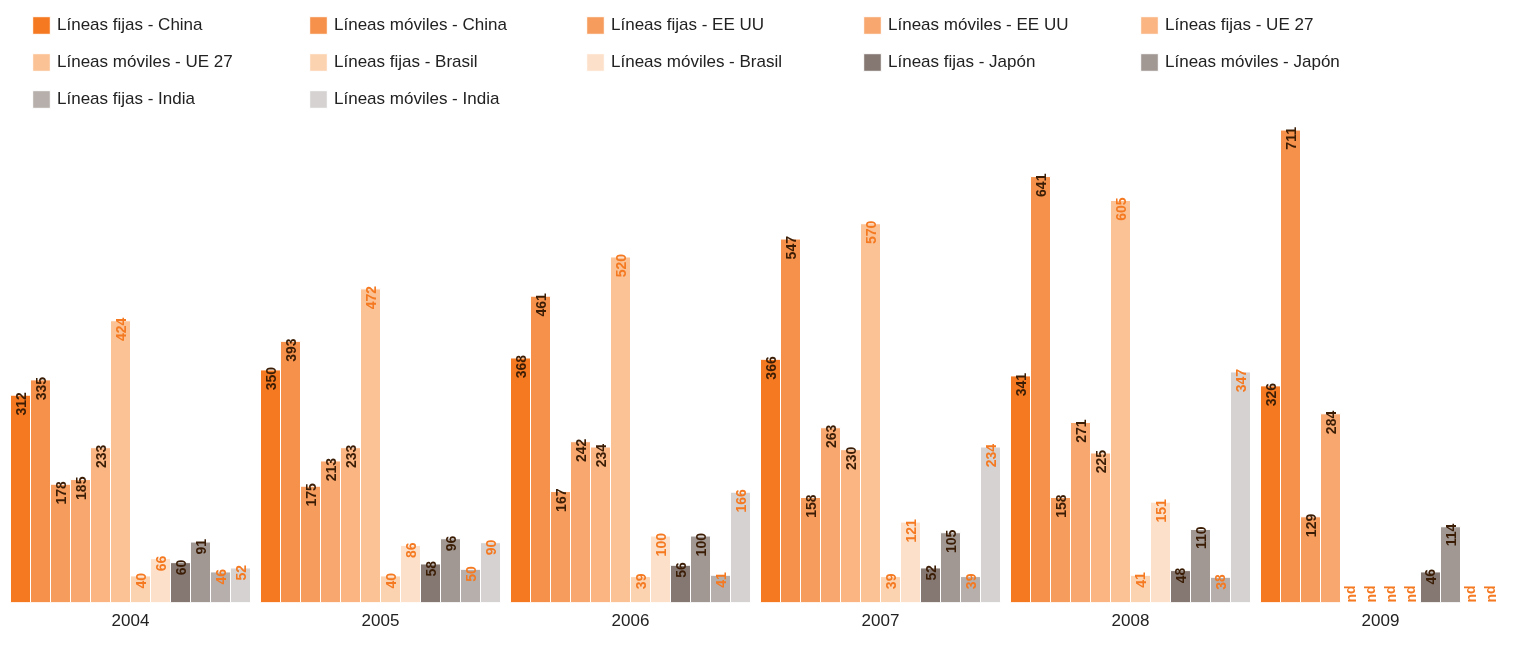  Describe the element at coordinates (20, 403) in the screenshot. I see `data-label: 312` at that location.